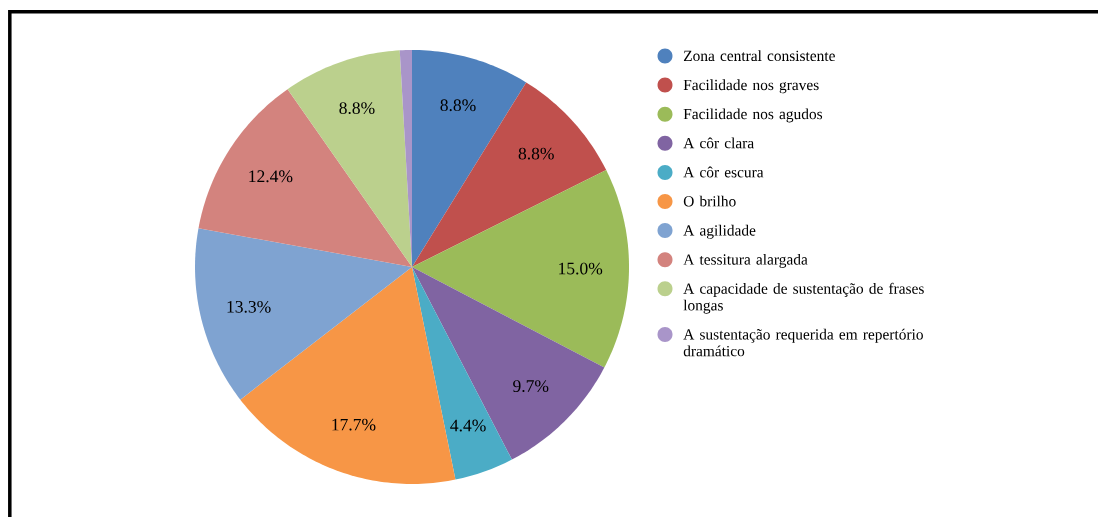  Describe the element at coordinates (803, 342) in the screenshot. I see `legend-label: A sustentação requerida em repertório dramático` at that location.